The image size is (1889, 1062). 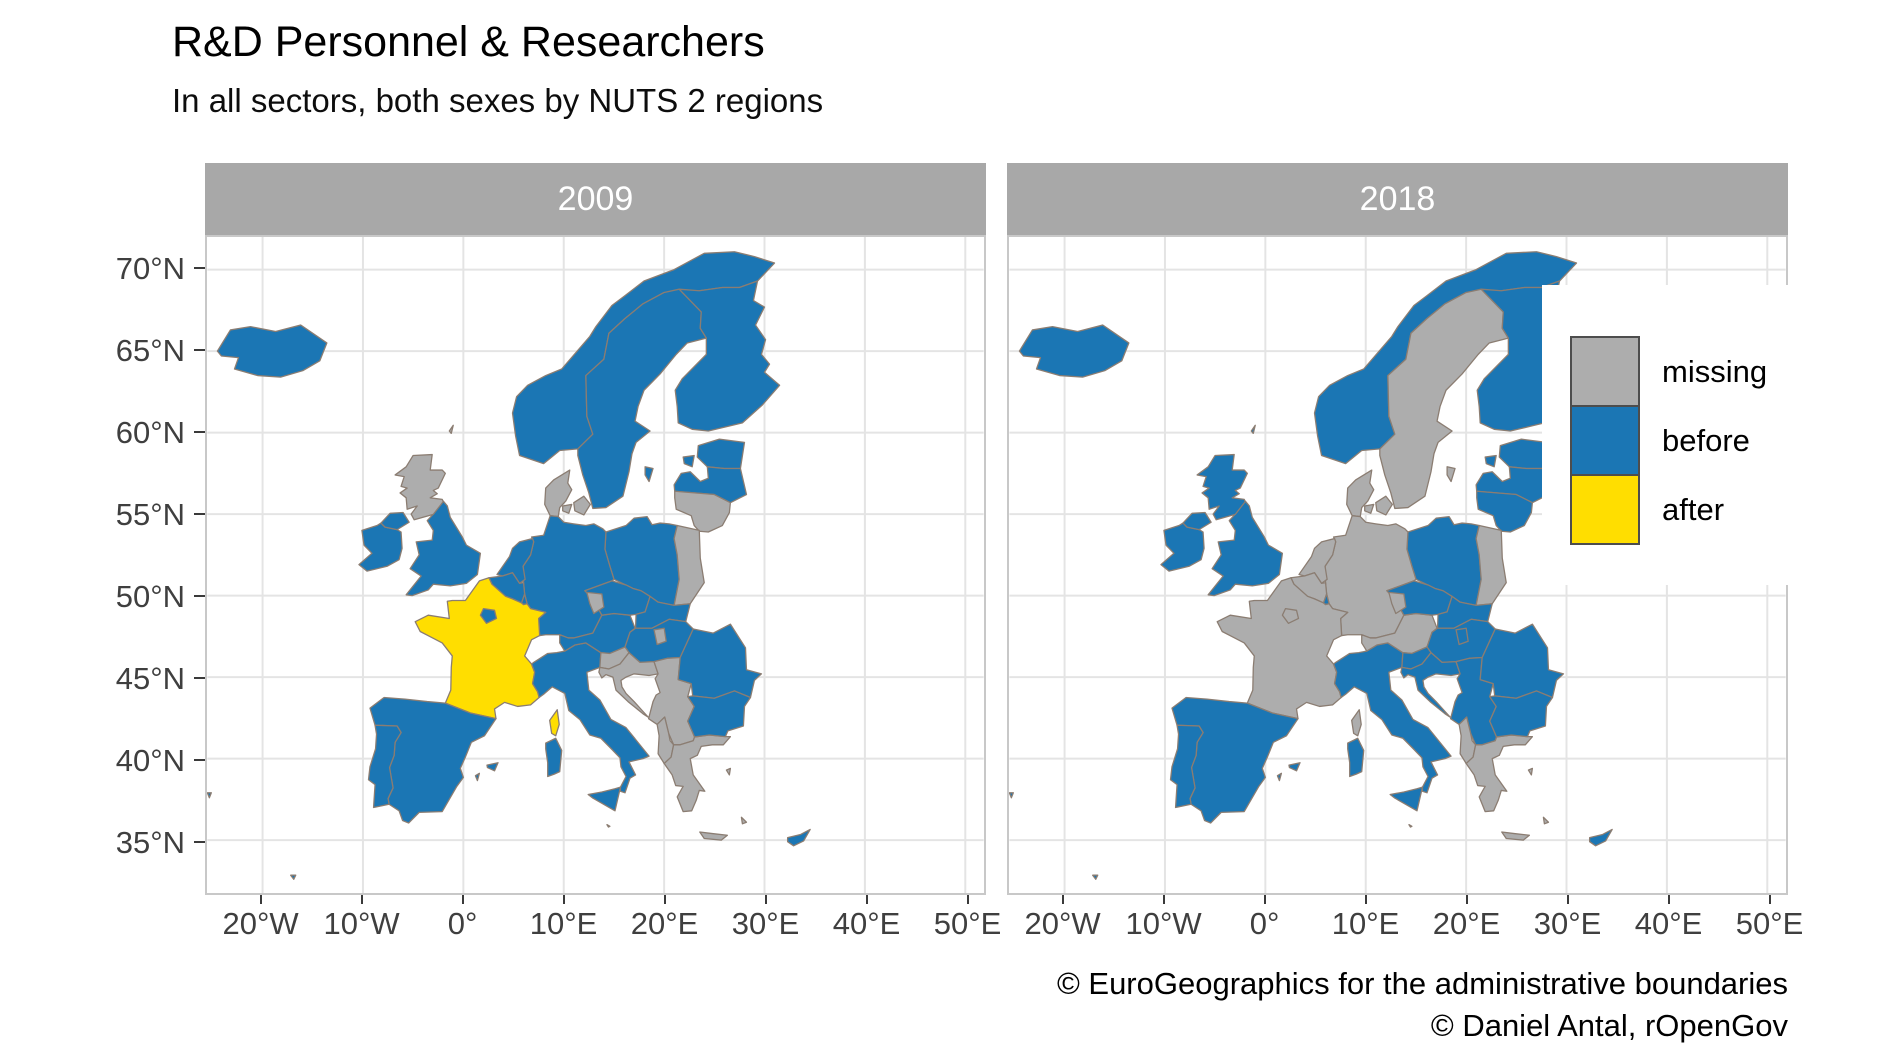 I want to click on y-tick-70°N, so click(x=199, y=267).